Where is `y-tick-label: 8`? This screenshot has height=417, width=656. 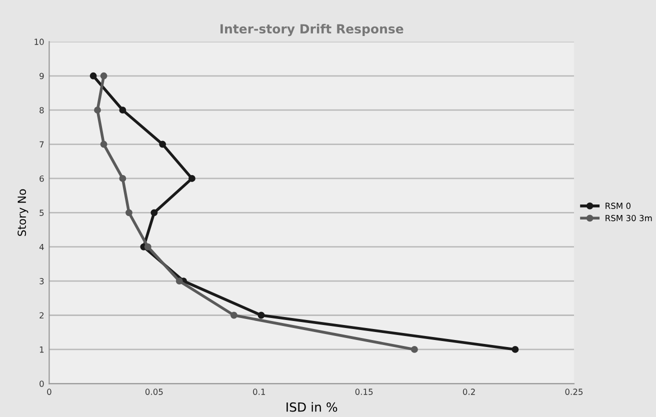
y-tick-label: 8 is located at coordinates (42, 110).